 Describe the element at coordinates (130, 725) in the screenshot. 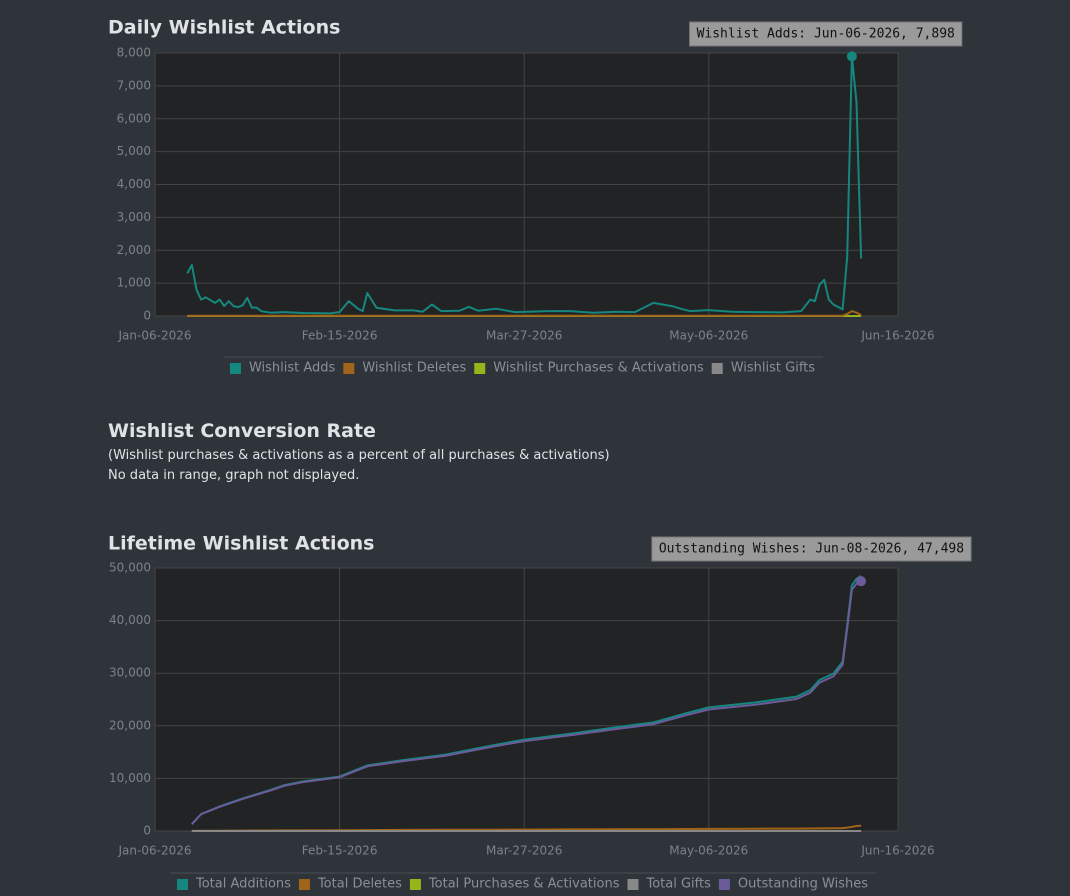

I see `y-tick-label: 20,000` at that location.